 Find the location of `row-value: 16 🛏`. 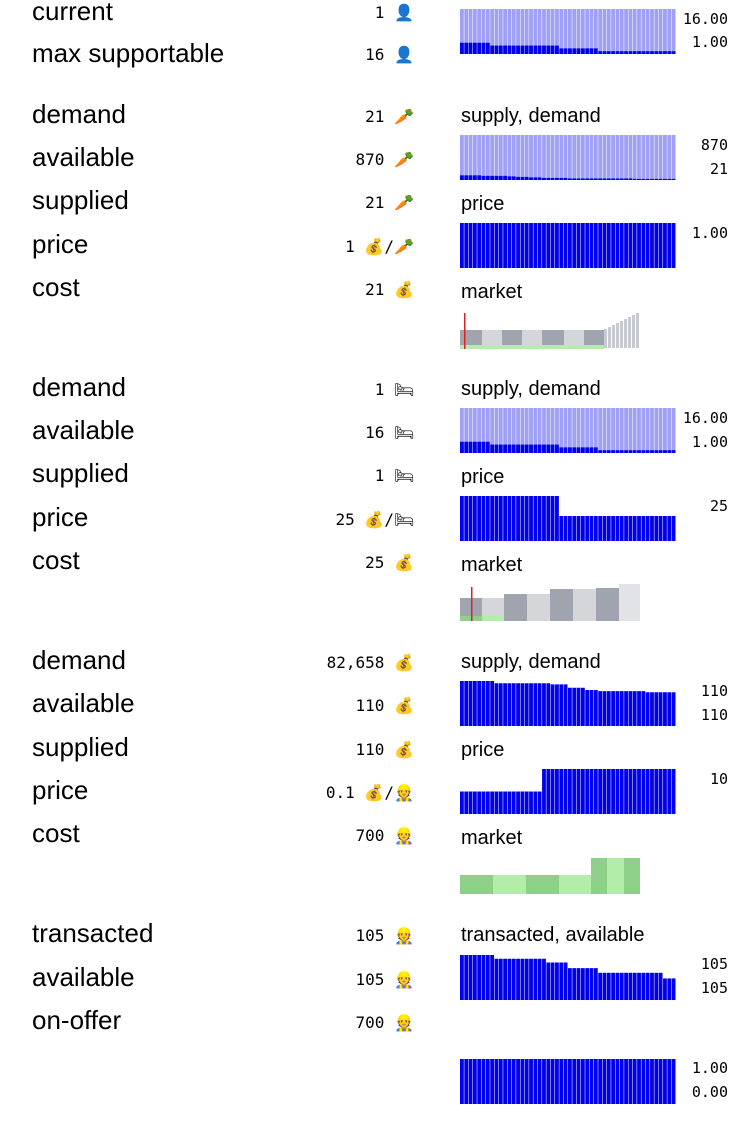

row-value: 16 🛏 is located at coordinates (390, 432).